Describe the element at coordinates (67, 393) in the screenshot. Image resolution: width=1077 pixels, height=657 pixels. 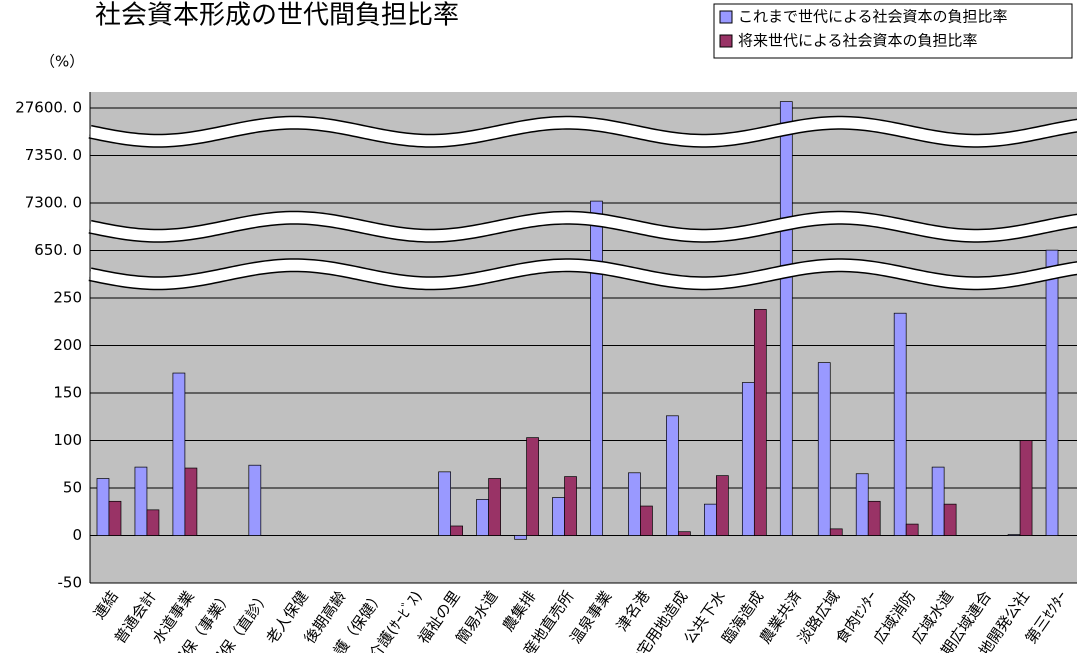
I see `y-tick-label: 150` at that location.